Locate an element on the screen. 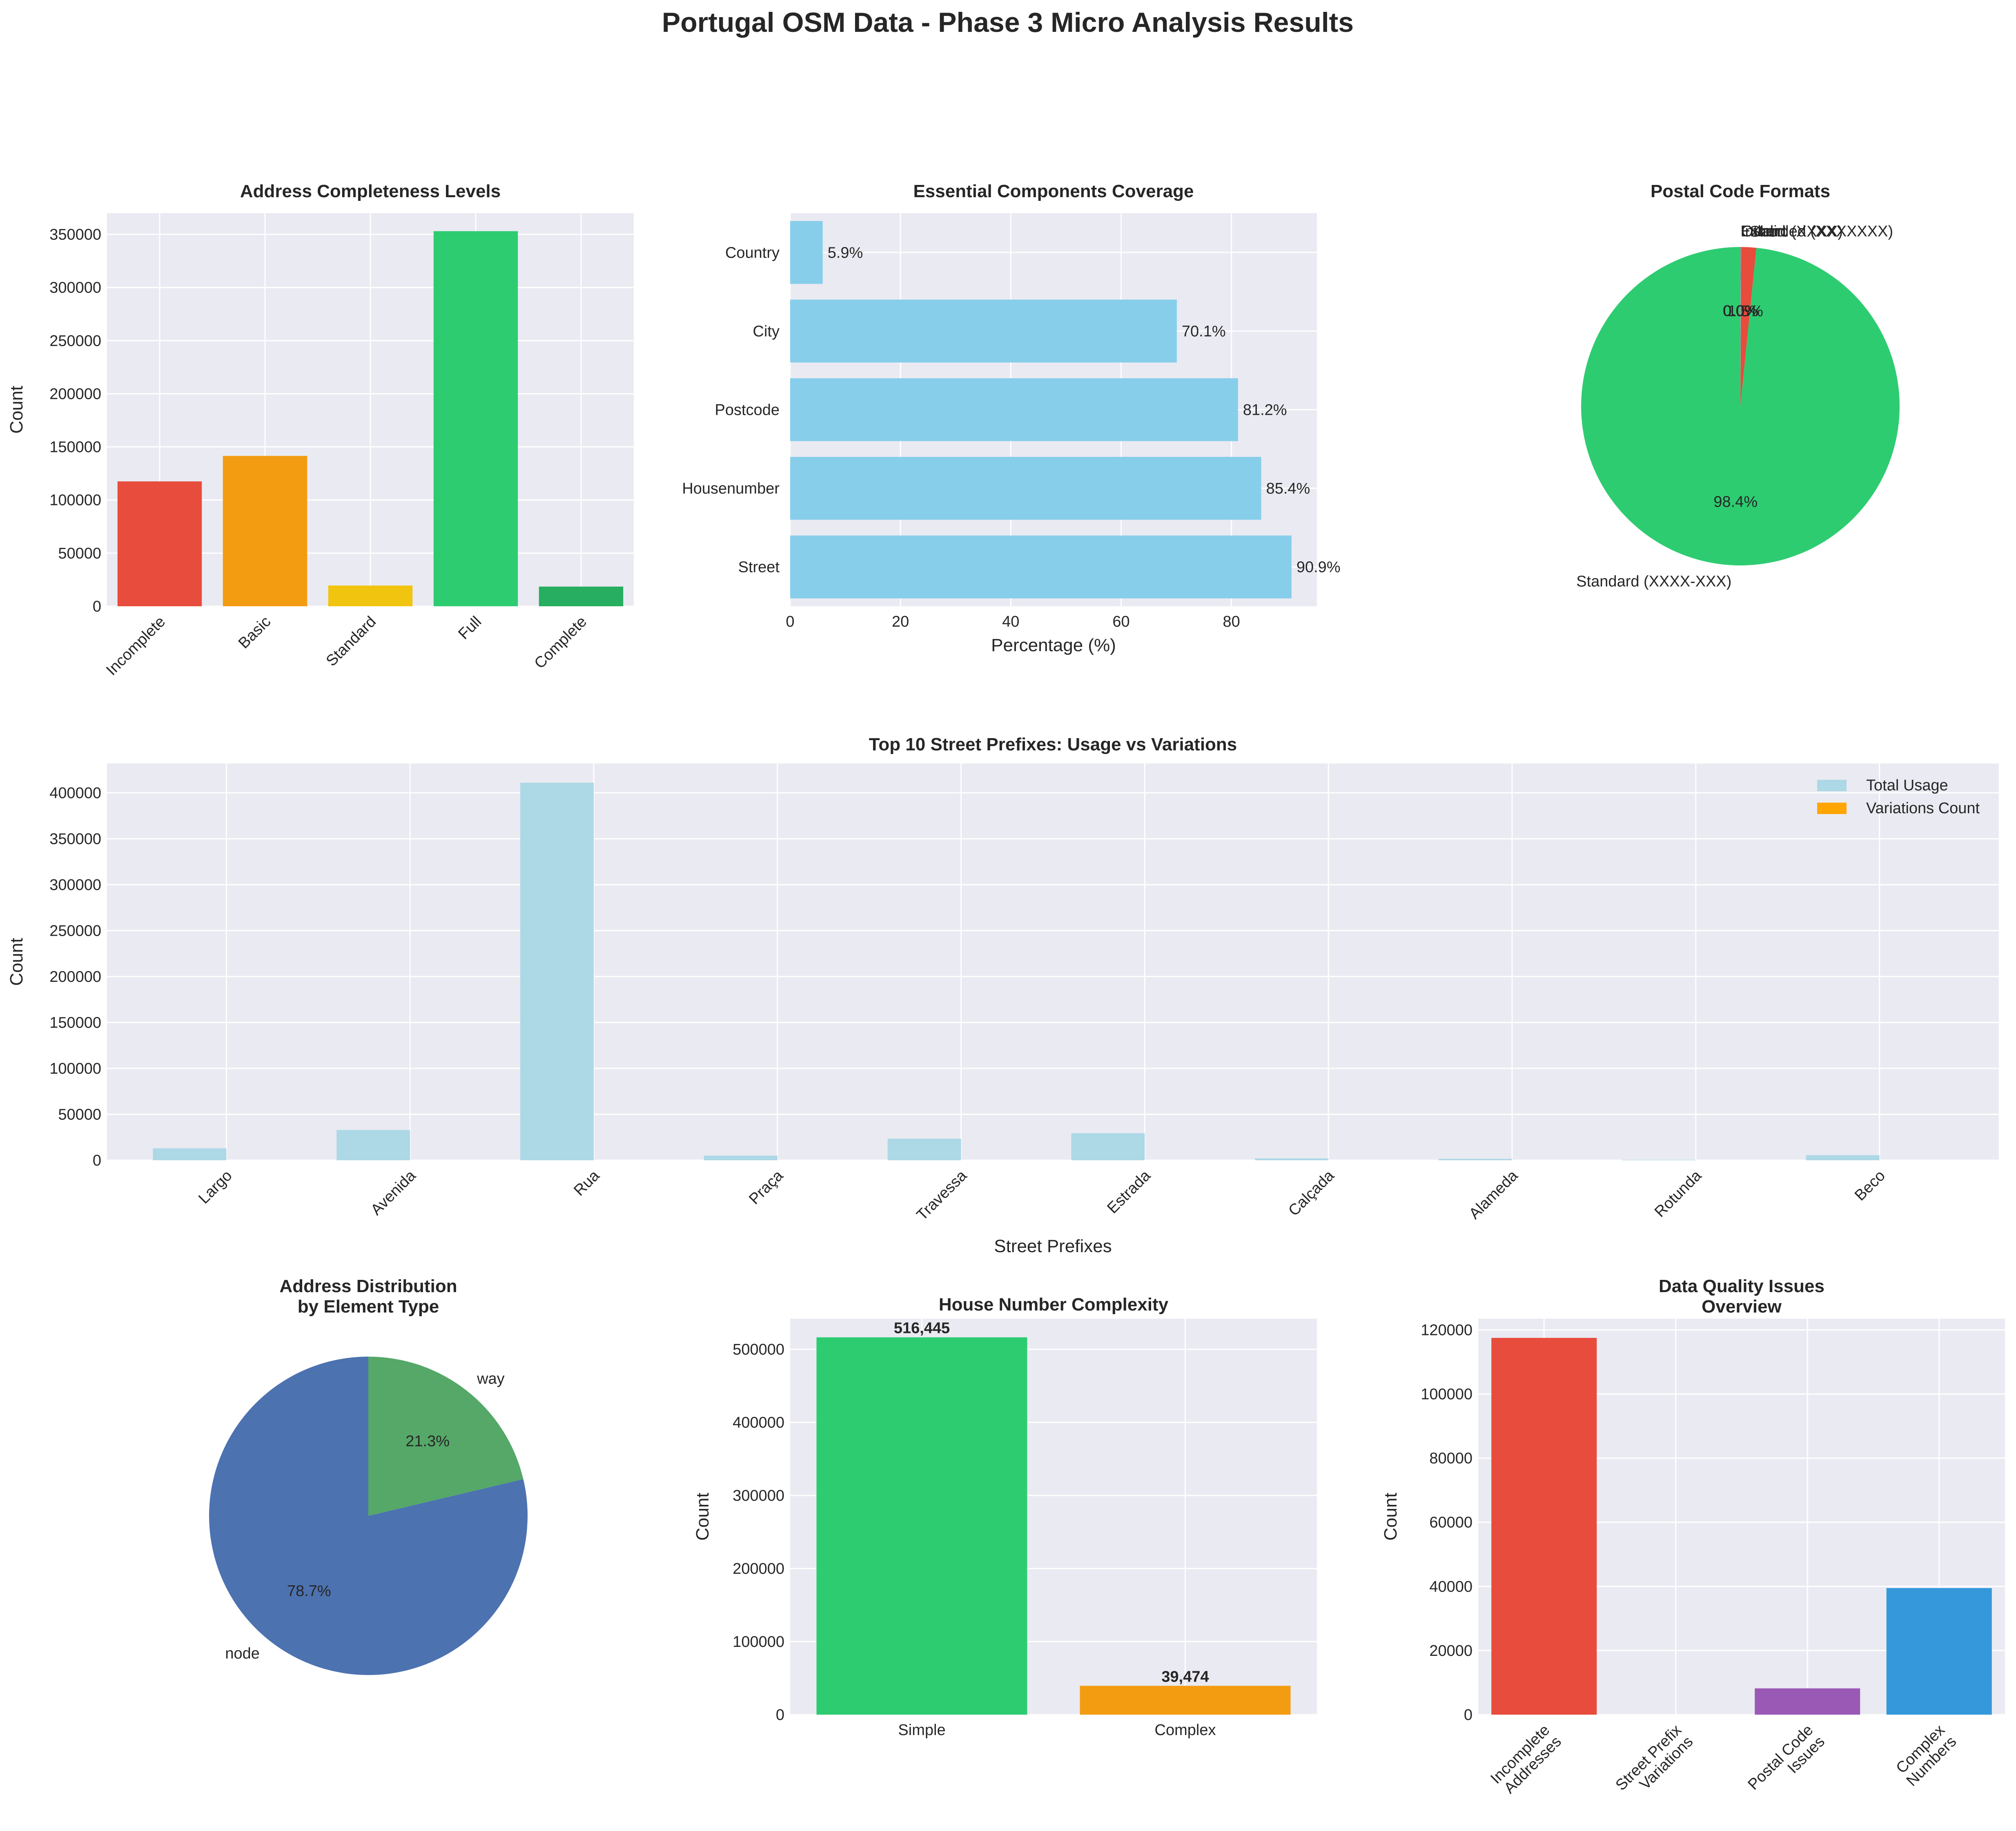  y-tick-label: Housenumber is located at coordinates (731, 488).